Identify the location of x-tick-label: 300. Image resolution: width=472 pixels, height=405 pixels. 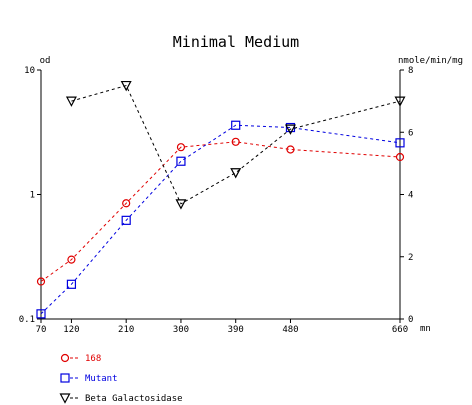
(181, 330).